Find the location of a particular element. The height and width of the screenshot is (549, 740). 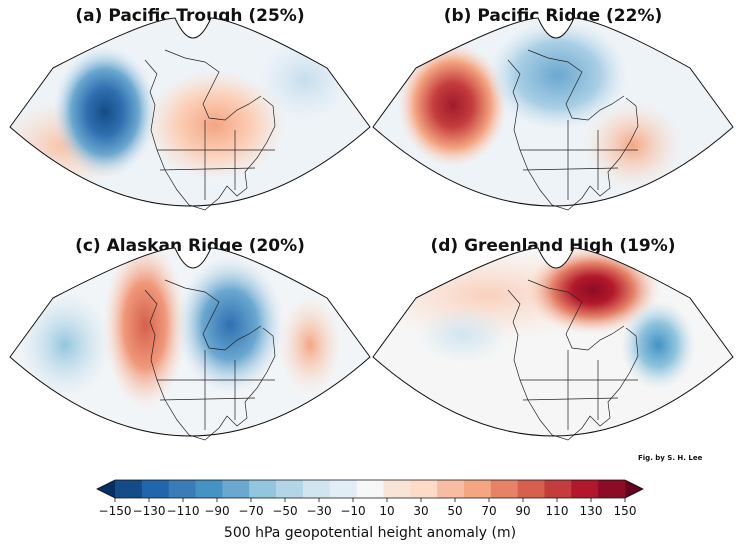

colorbar-tick-label: −130 is located at coordinates (149, 511).